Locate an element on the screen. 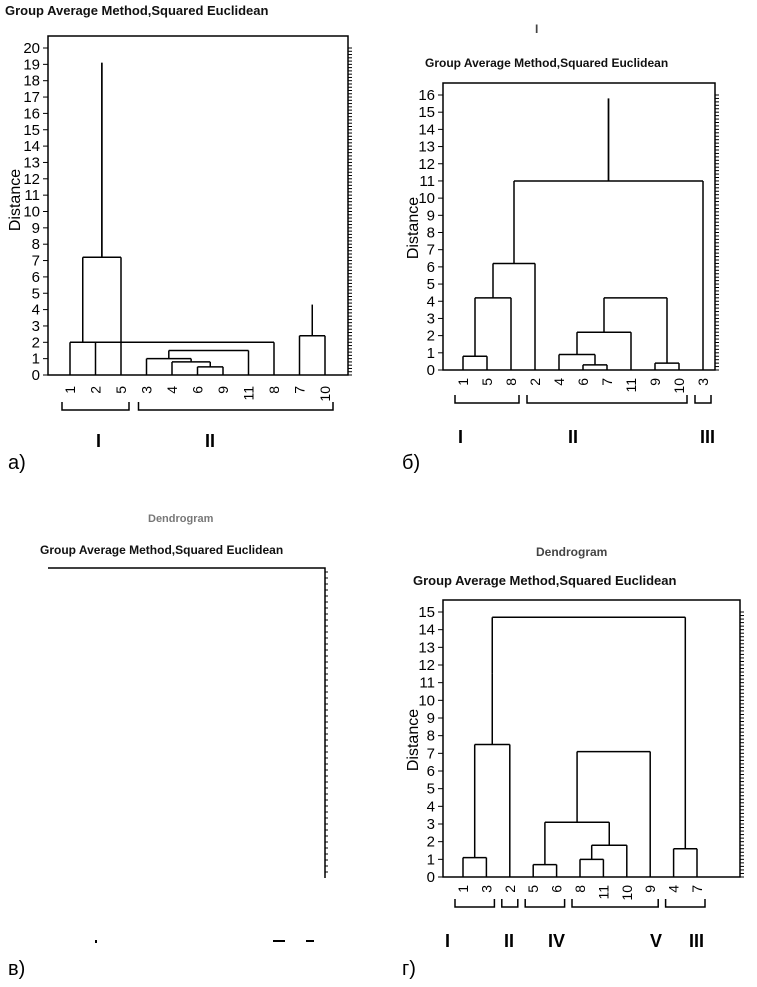 The image size is (757, 987). panel-v-subtitle: Dendrogram is located at coordinates (181, 519).